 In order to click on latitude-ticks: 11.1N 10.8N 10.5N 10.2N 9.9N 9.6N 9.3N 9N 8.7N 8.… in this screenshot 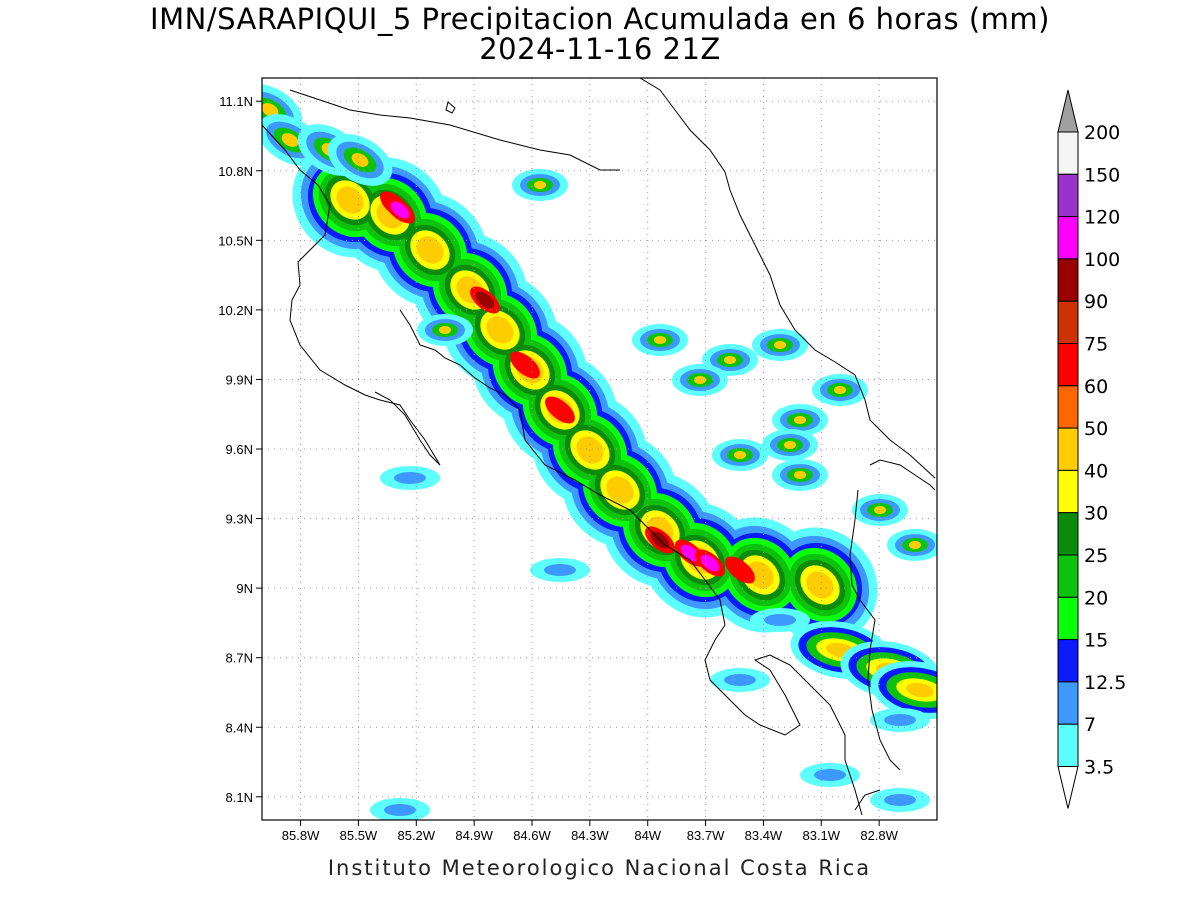, I will do `click(240, 449)`.